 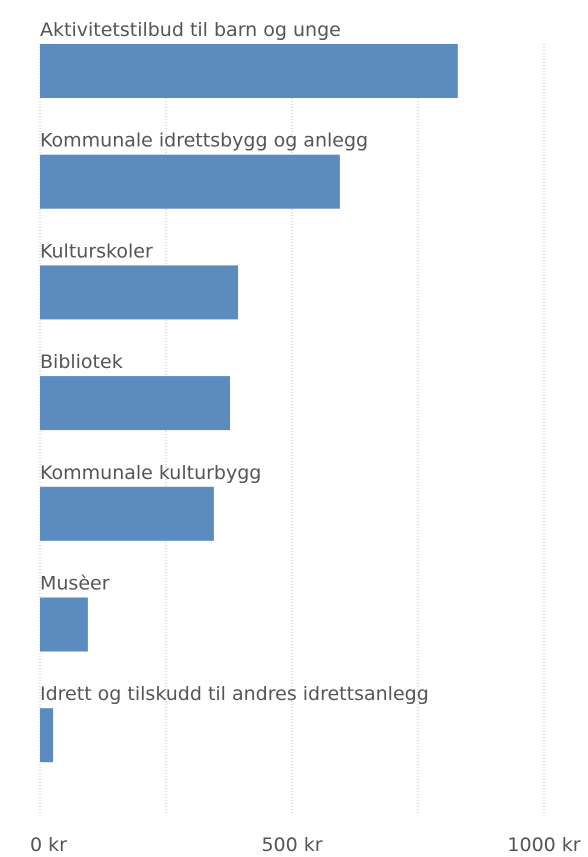 I want to click on category-label: Kommunale idrettsbygg og anlegg, so click(x=204, y=141).